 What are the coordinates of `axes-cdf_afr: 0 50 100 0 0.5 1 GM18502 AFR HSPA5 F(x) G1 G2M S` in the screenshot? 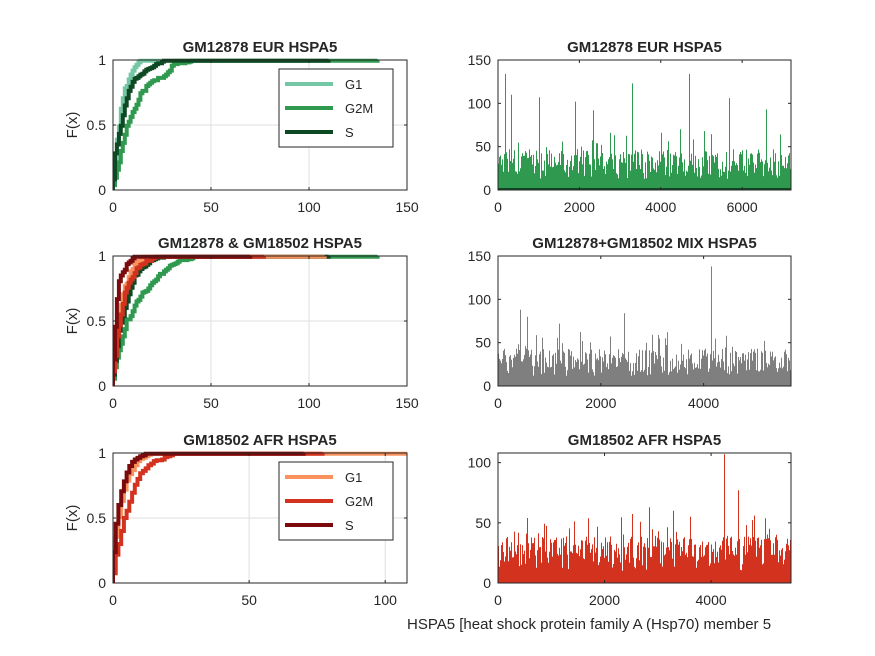 It's located at (236, 520).